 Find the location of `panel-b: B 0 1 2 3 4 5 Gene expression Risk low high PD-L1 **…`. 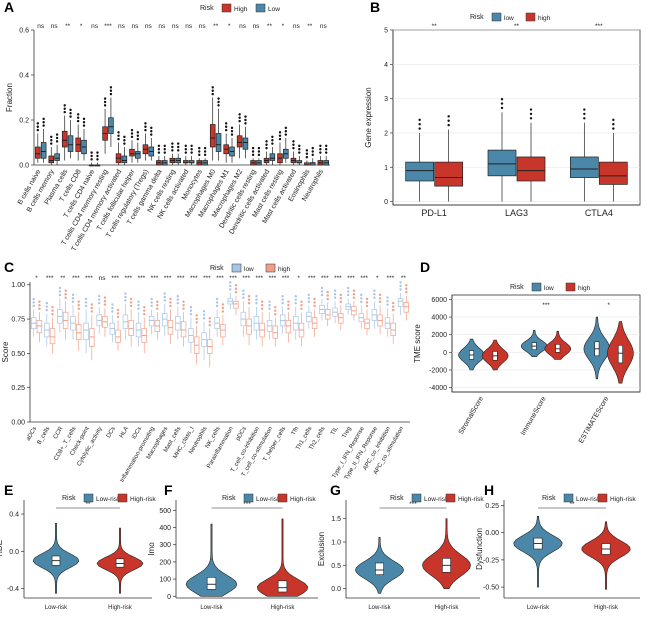

panel-b: B 0 1 2 3 4 5 Gene expression Risk low high PD-L1 **… is located at coordinates (502, 109).